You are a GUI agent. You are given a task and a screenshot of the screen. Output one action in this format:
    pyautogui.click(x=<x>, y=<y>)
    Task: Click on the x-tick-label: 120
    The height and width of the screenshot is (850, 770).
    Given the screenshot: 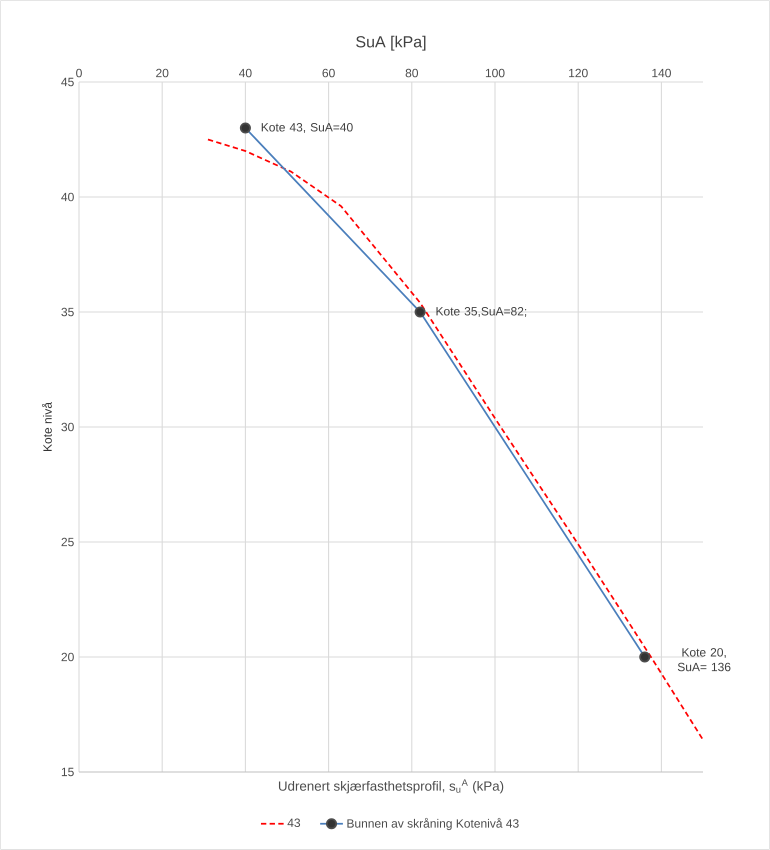 What is the action you would take?
    pyautogui.click(x=578, y=73)
    